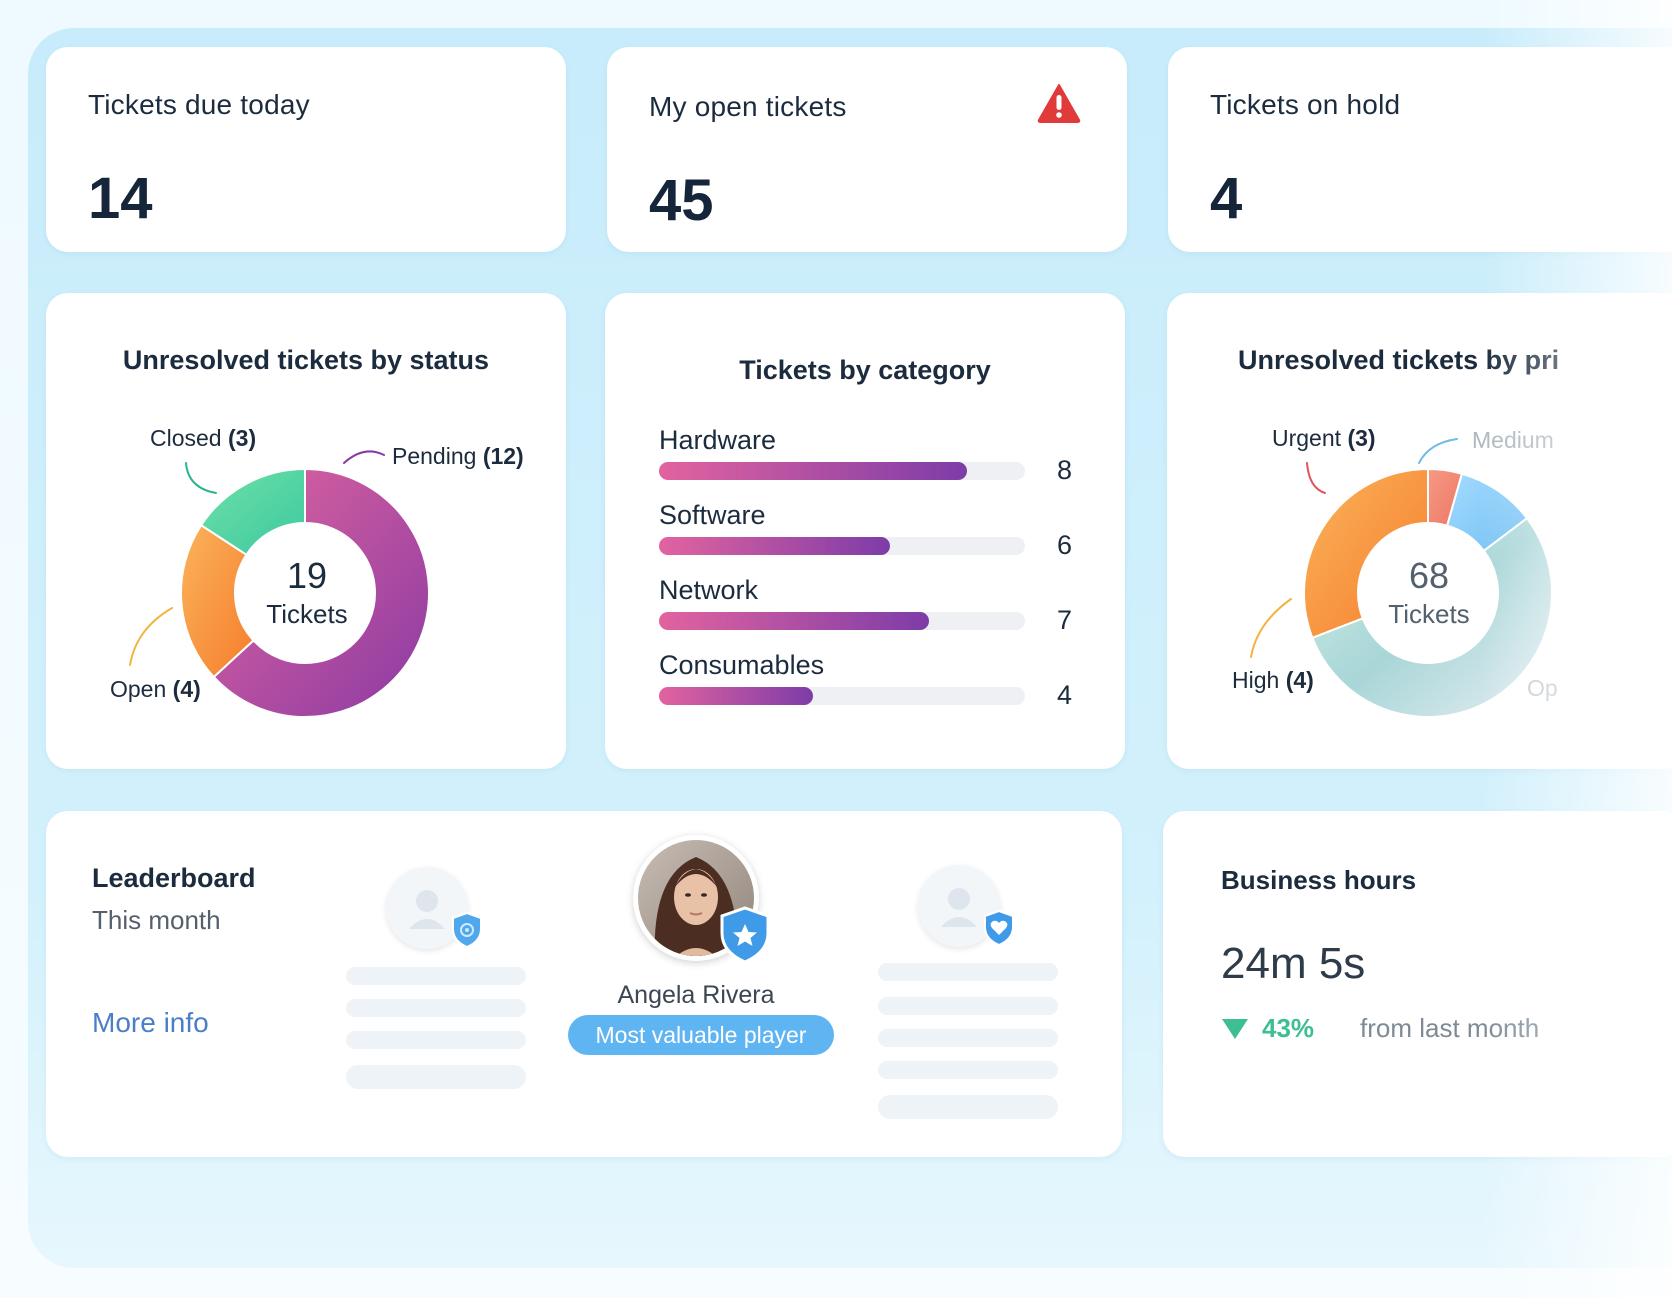  I want to click on category-value: 7, so click(1065, 620).